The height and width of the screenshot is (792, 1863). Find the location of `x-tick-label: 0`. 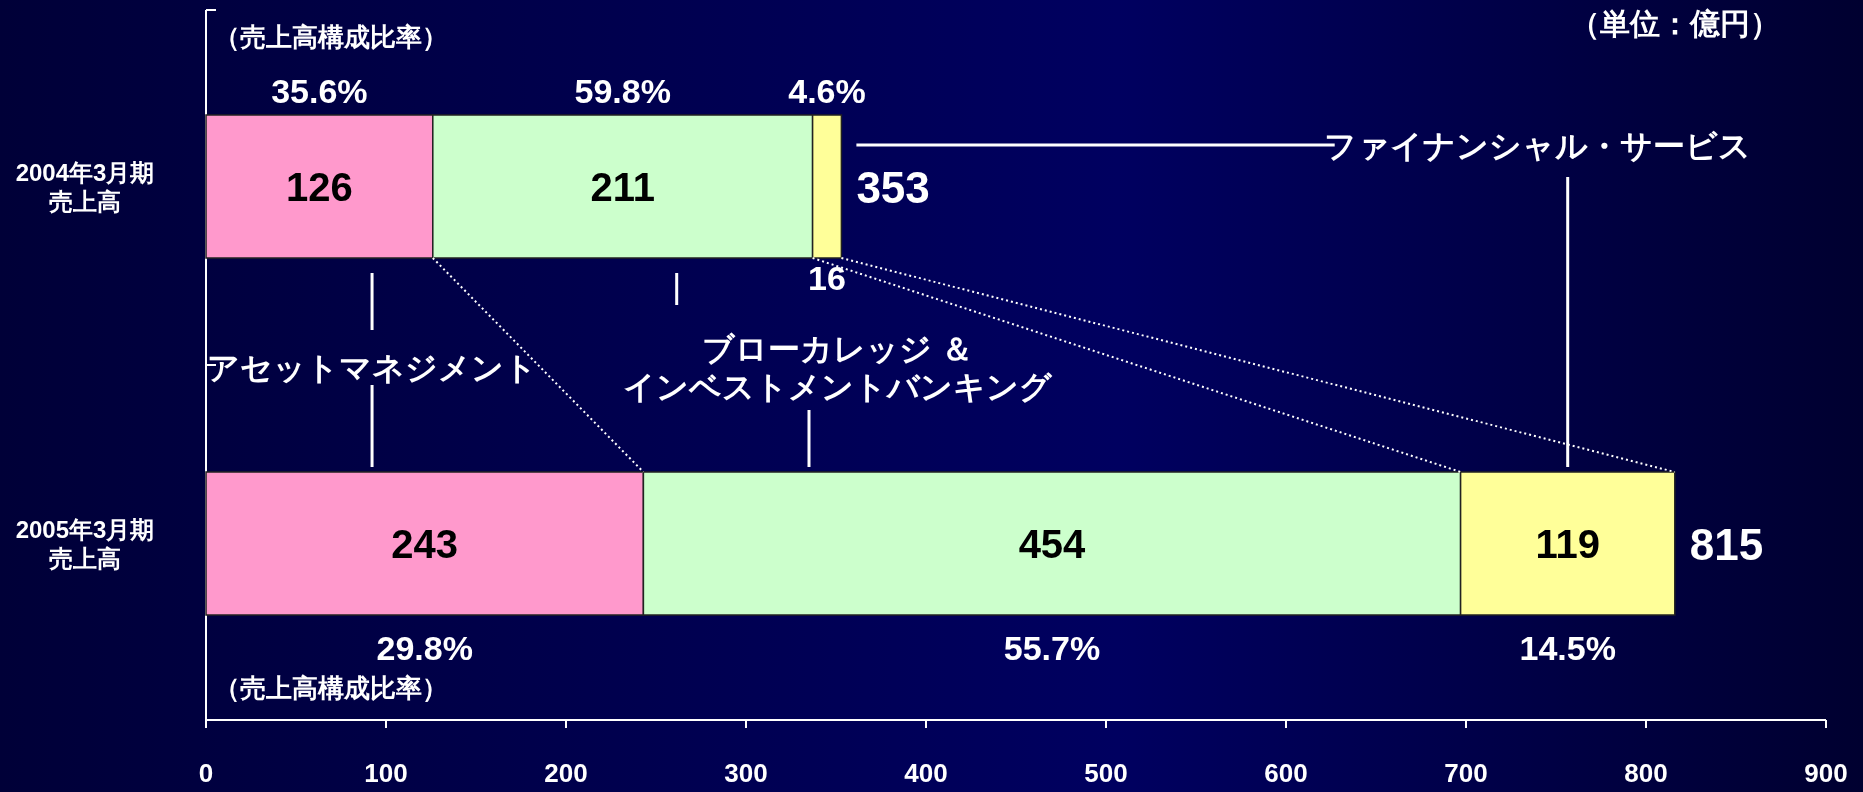

x-tick-label: 0 is located at coordinates (206, 773).